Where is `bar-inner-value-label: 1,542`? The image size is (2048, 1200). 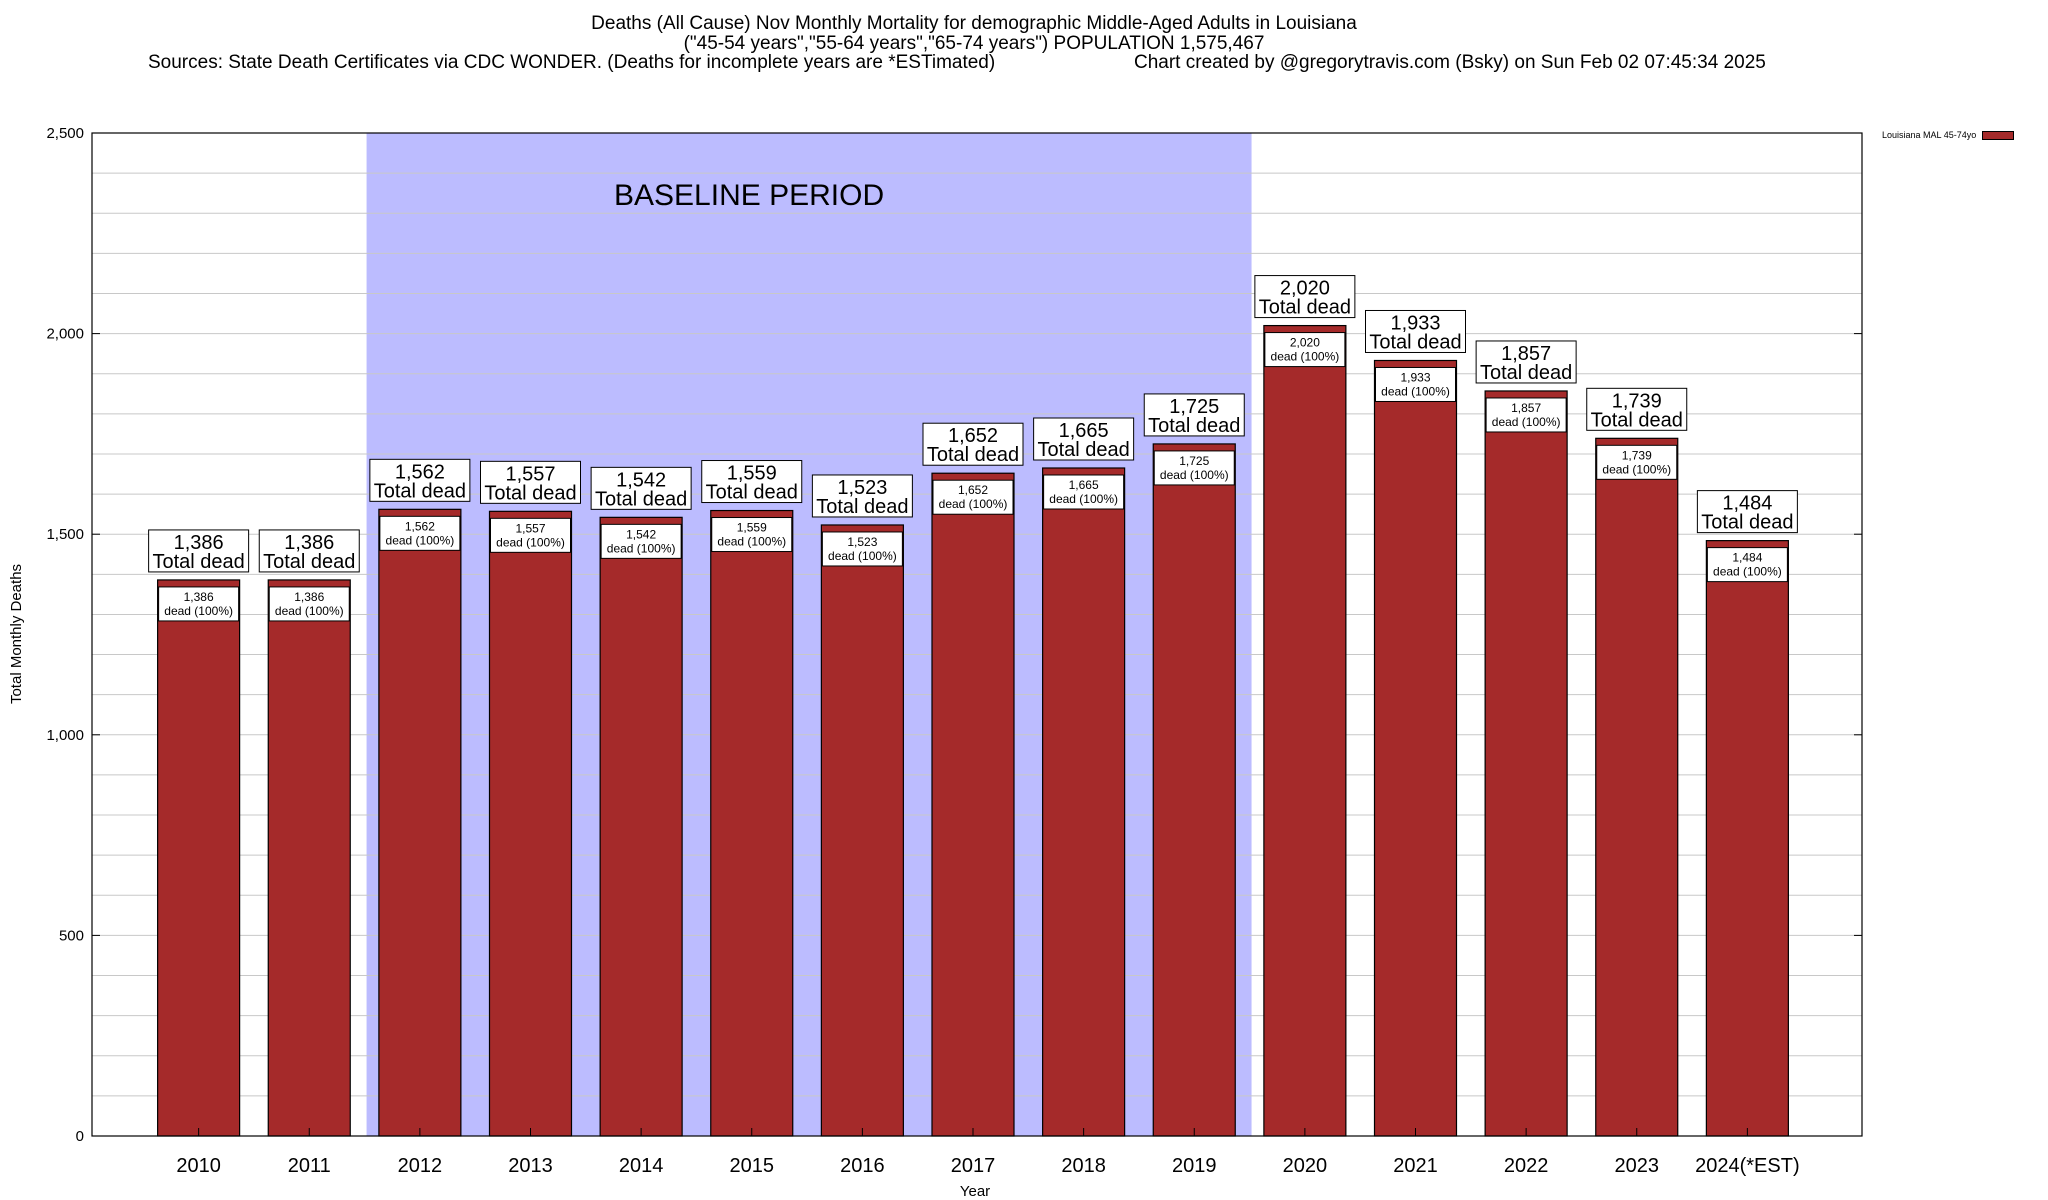
bar-inner-value-label: 1,542 is located at coordinates (641, 534).